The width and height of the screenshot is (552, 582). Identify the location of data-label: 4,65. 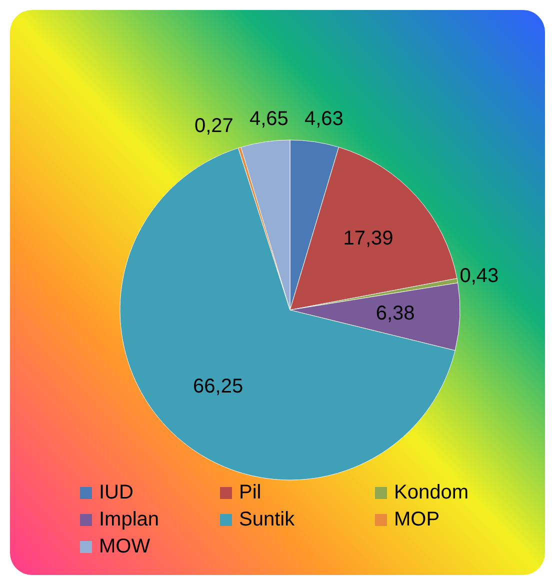
(268, 119).